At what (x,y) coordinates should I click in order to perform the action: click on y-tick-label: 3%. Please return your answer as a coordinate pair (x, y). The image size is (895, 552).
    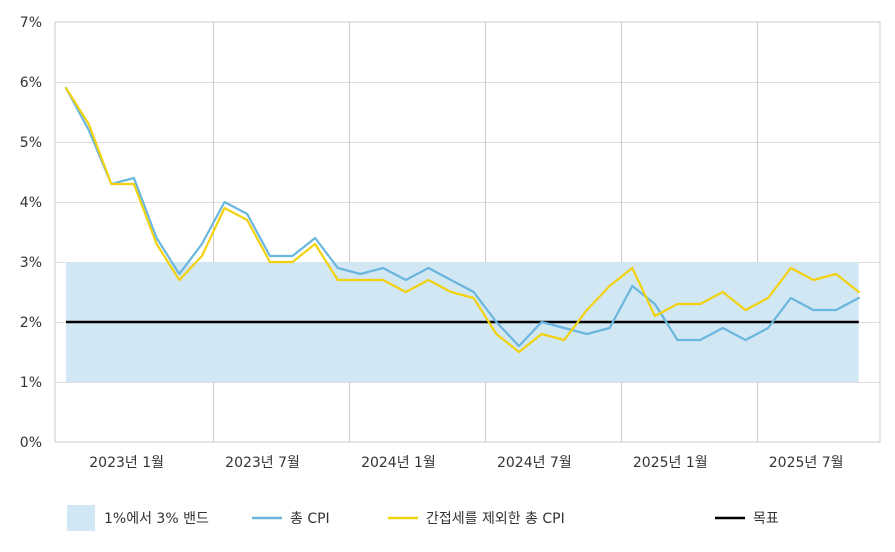
    Looking at the image, I should click on (31, 263).